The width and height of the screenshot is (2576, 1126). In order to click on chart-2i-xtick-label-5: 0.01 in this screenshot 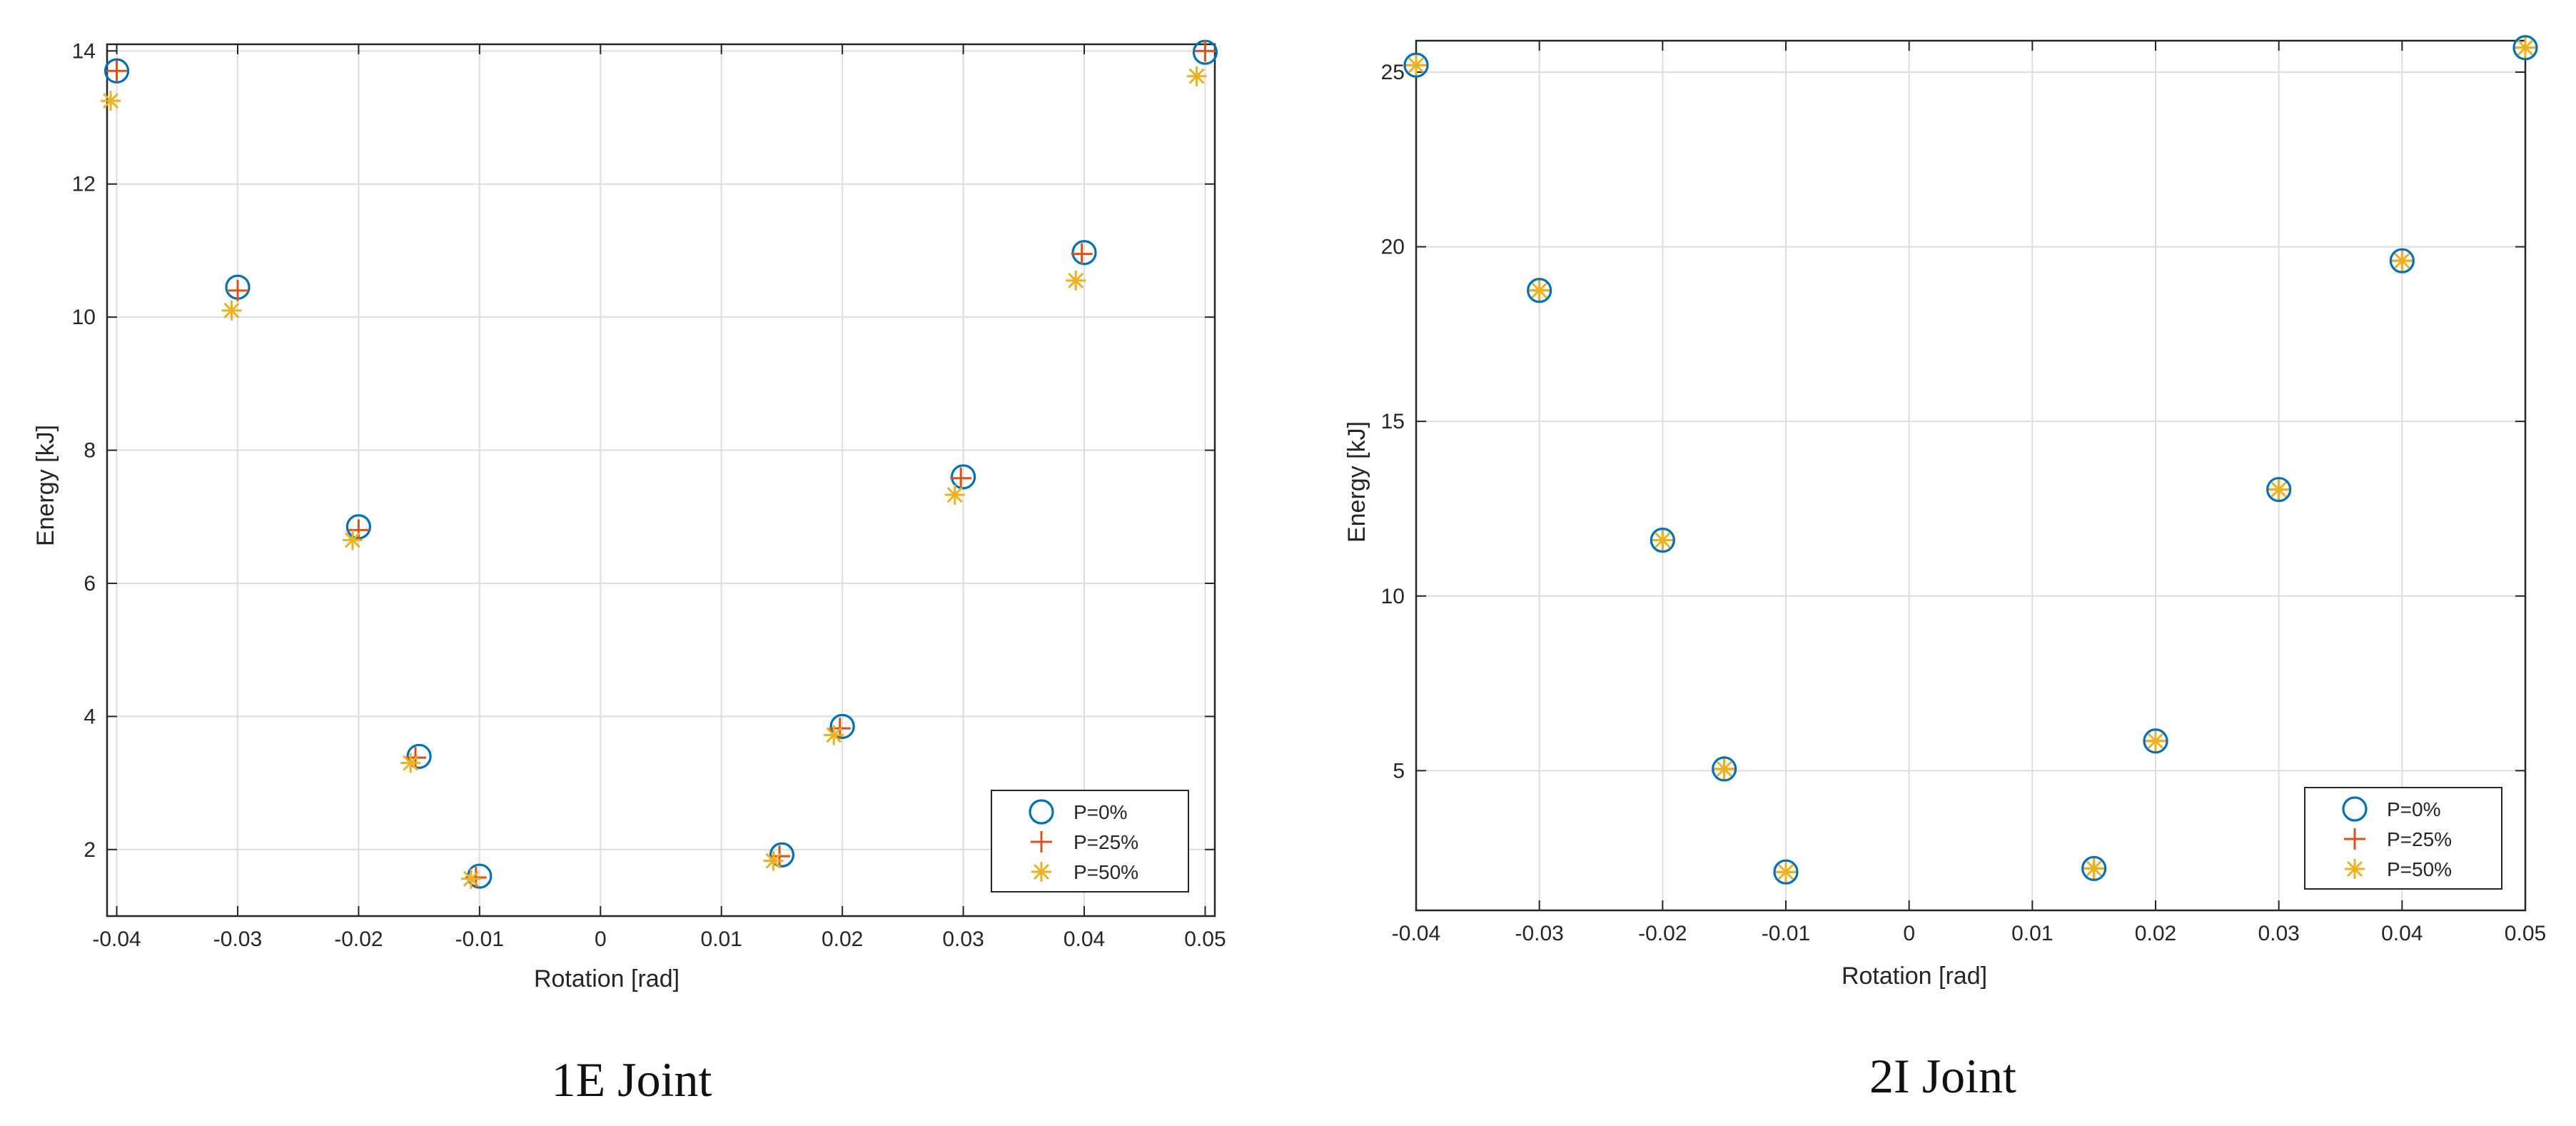, I will do `click(2032, 933)`.